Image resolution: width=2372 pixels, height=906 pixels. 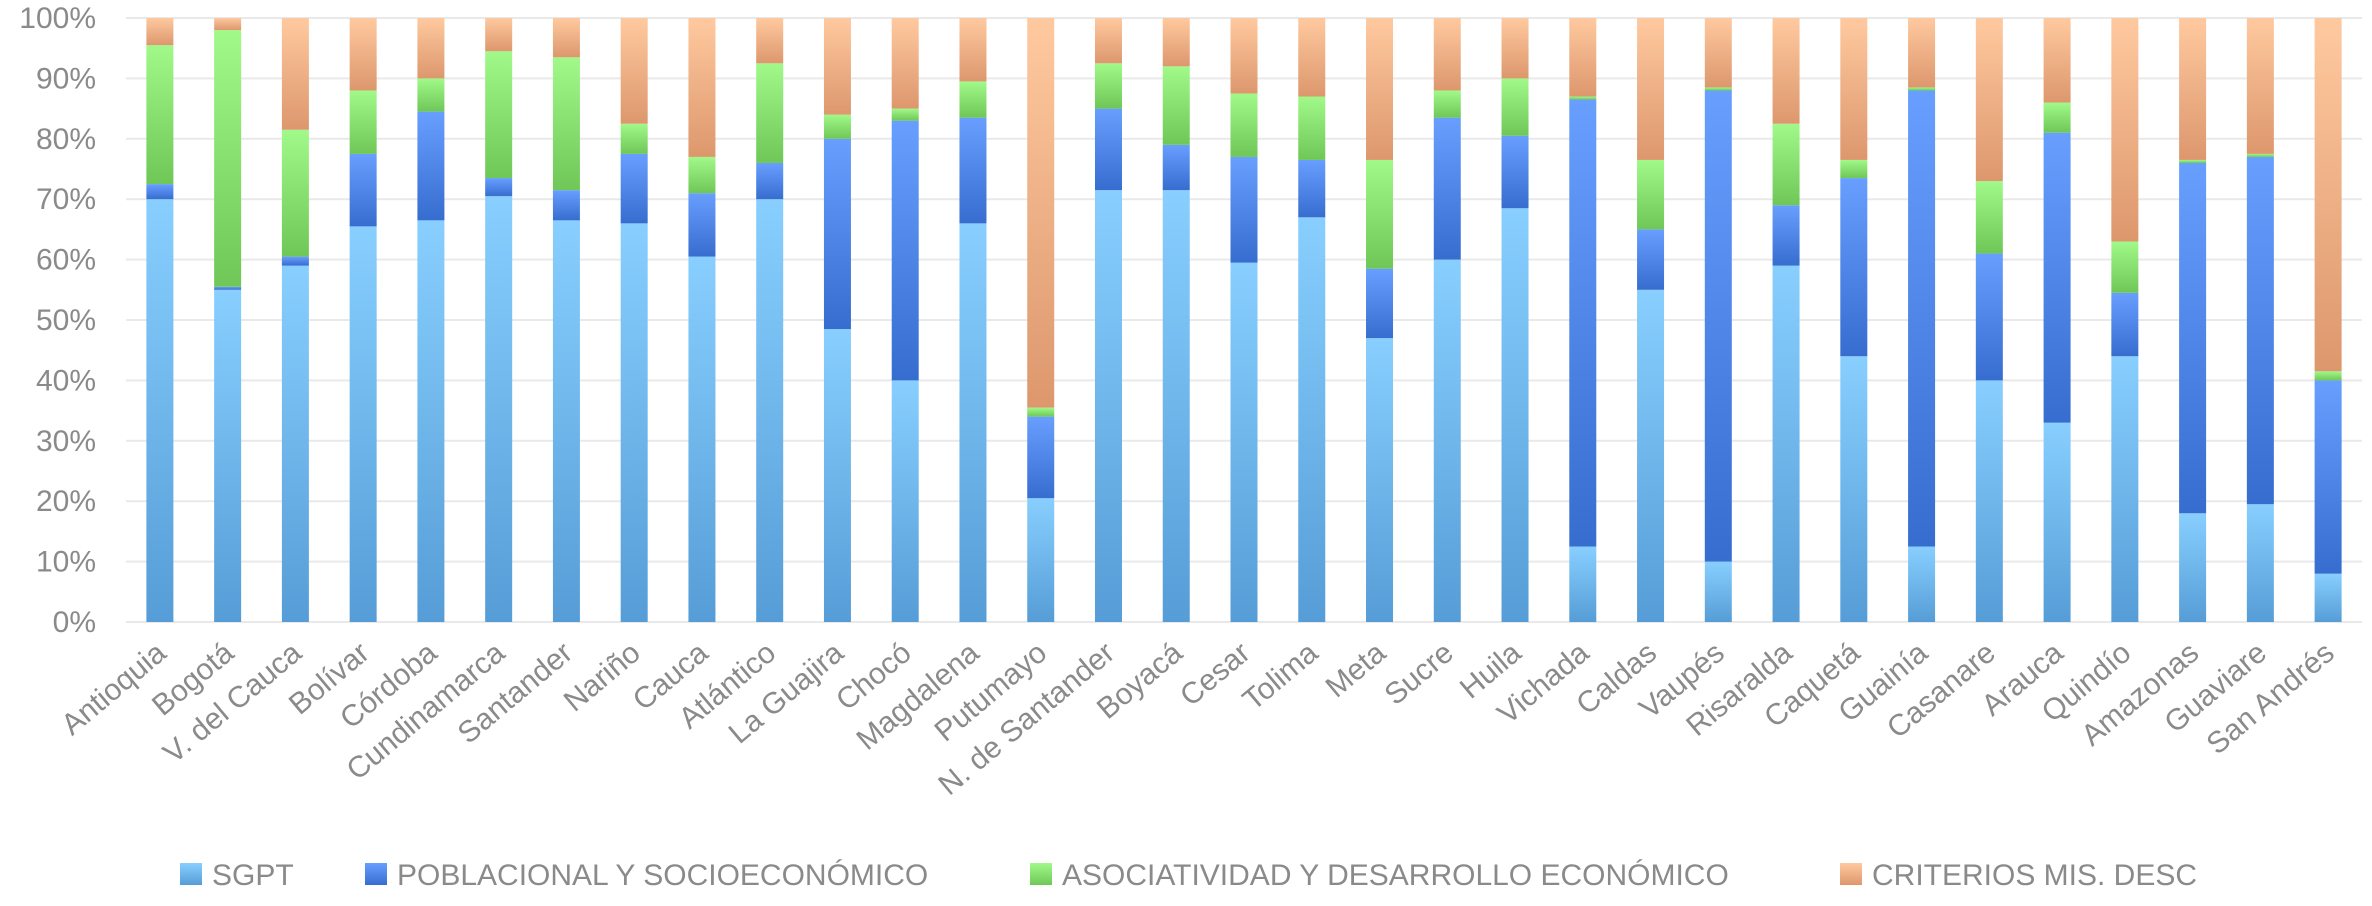 I want to click on y-tick-label: 60%, so click(x=66, y=260).